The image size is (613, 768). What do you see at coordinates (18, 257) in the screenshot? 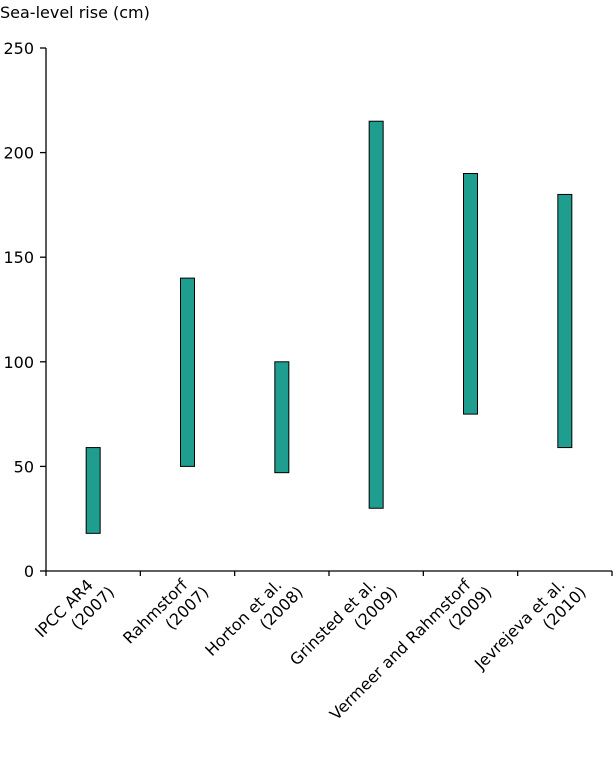
I see `y-tick-label: 150` at bounding box center [18, 257].